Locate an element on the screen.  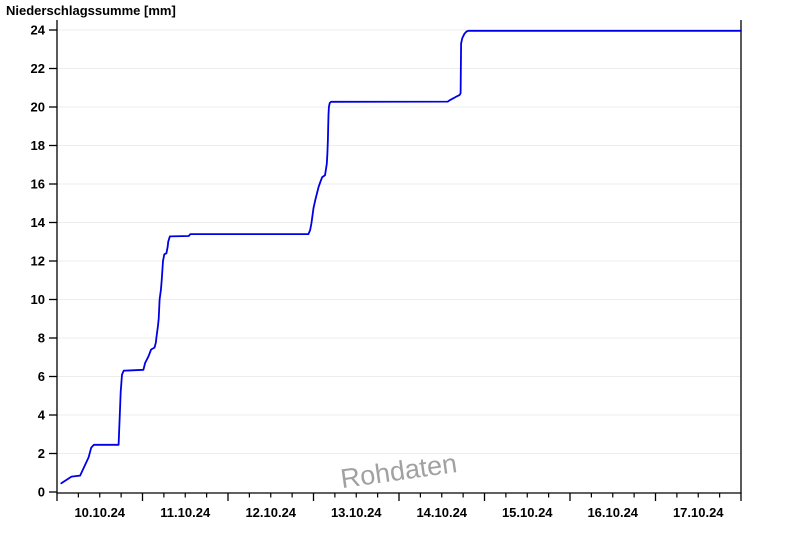
y-tick-label-2: 2 is located at coordinates (41, 453).